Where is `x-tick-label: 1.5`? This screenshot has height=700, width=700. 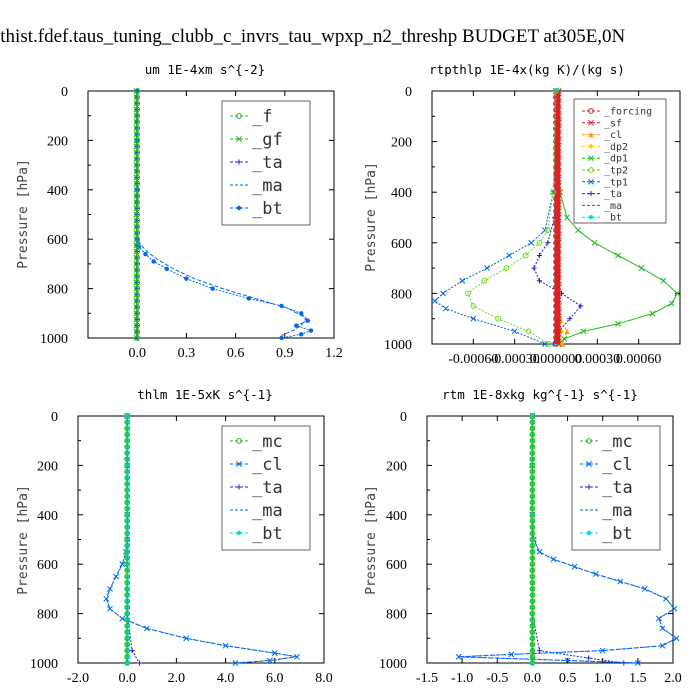 x-tick-label: 1.5 is located at coordinates (638, 678).